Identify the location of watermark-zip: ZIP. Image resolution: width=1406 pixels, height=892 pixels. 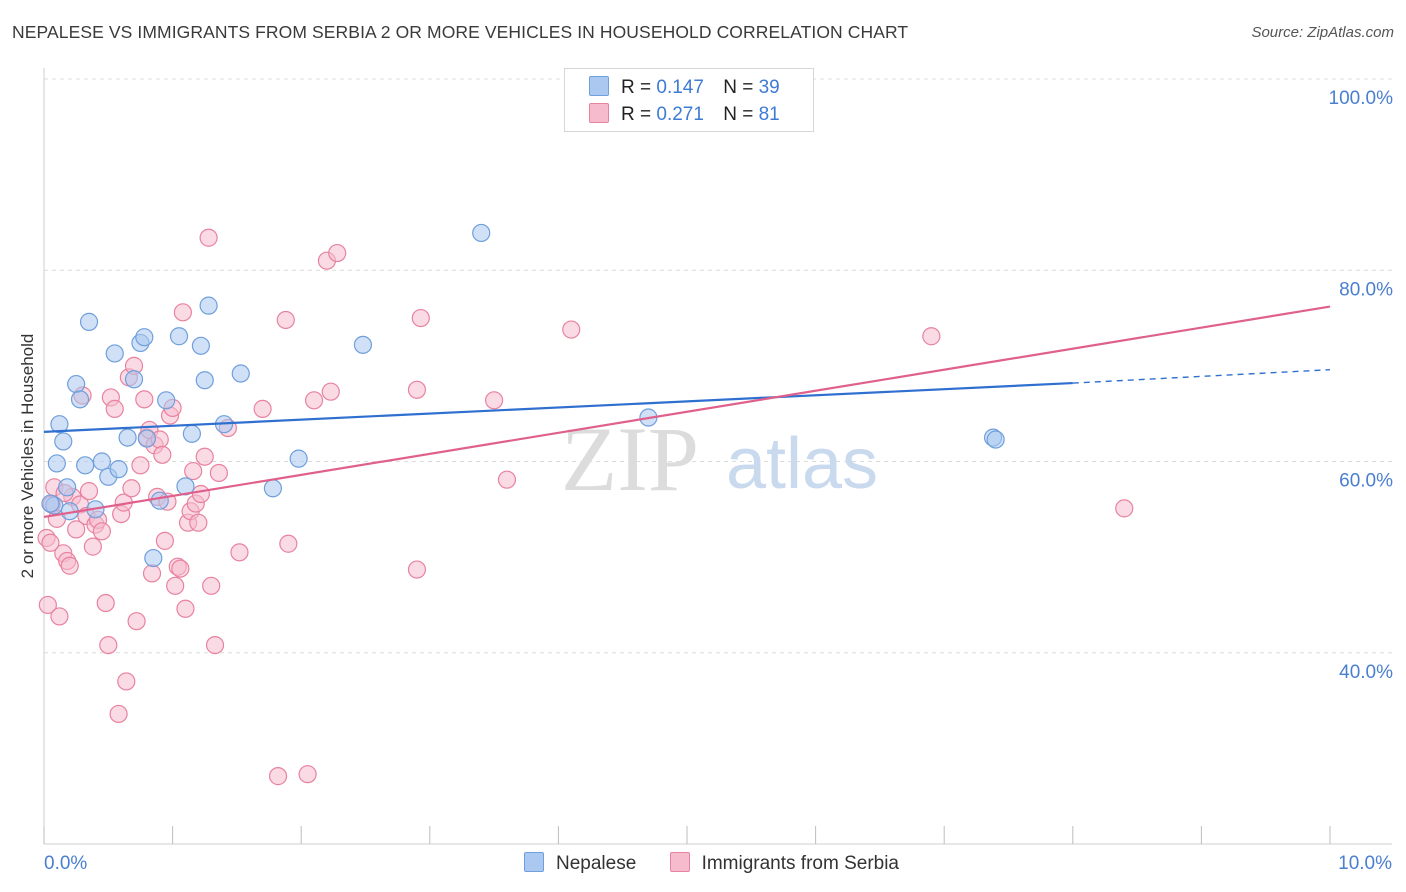
(630, 459).